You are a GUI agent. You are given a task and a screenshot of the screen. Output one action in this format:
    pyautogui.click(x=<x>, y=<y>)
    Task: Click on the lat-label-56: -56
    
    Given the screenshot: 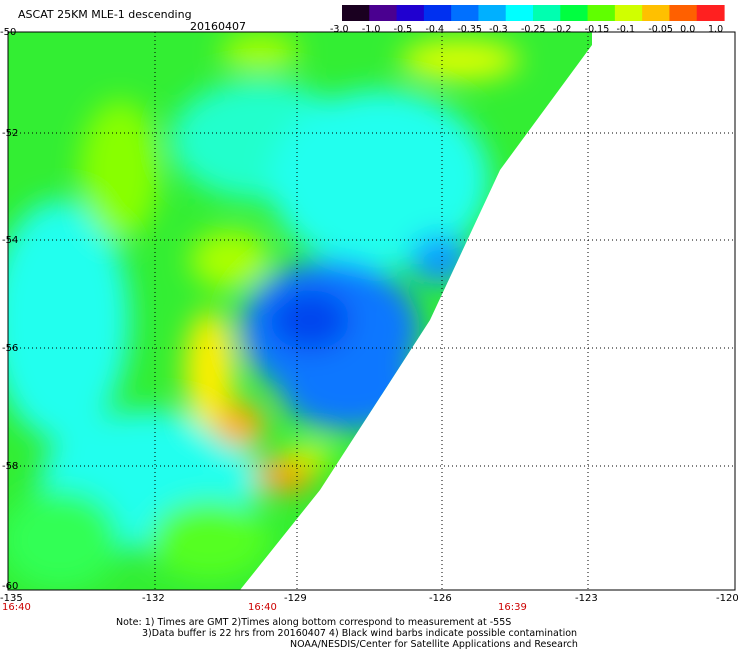 What is the action you would take?
    pyautogui.click(x=10, y=348)
    